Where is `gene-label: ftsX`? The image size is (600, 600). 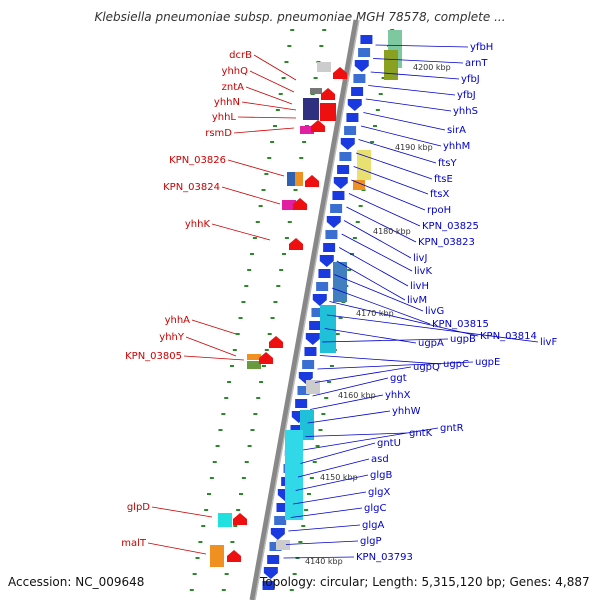
gene-label: ftsX is located at coordinates (439, 194).